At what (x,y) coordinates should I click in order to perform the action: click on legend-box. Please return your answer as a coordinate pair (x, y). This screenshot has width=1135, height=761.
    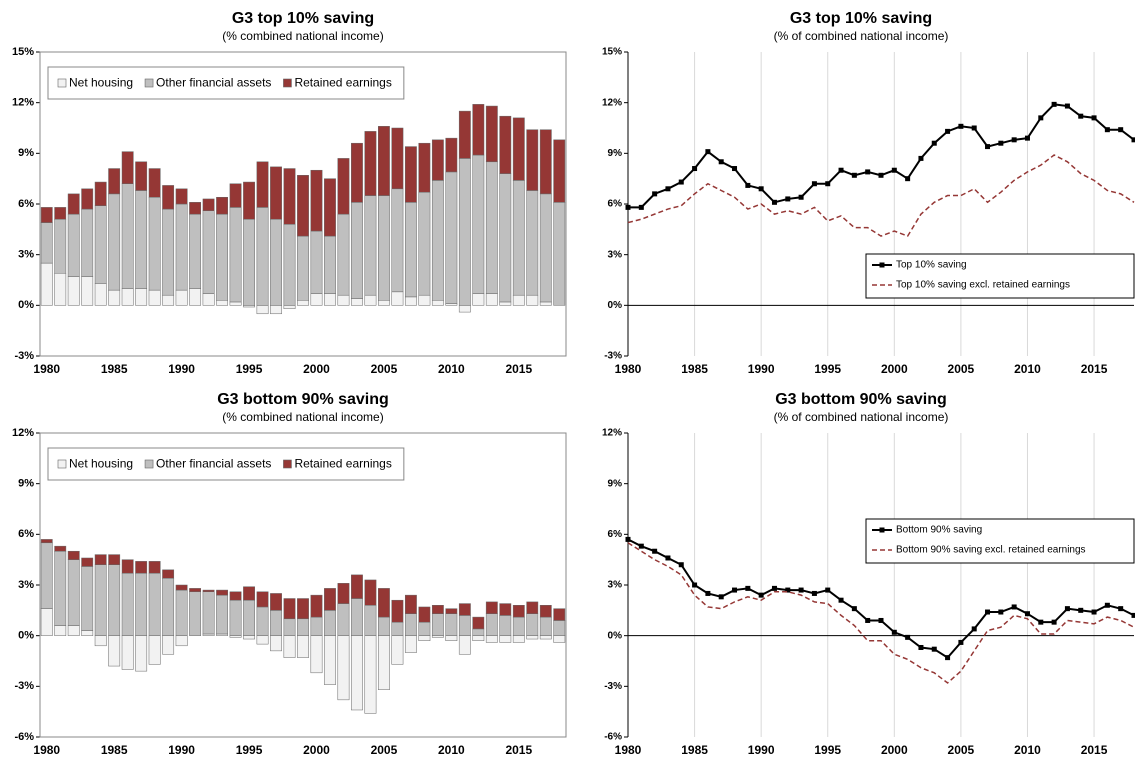
    Looking at the image, I should click on (1000, 541).